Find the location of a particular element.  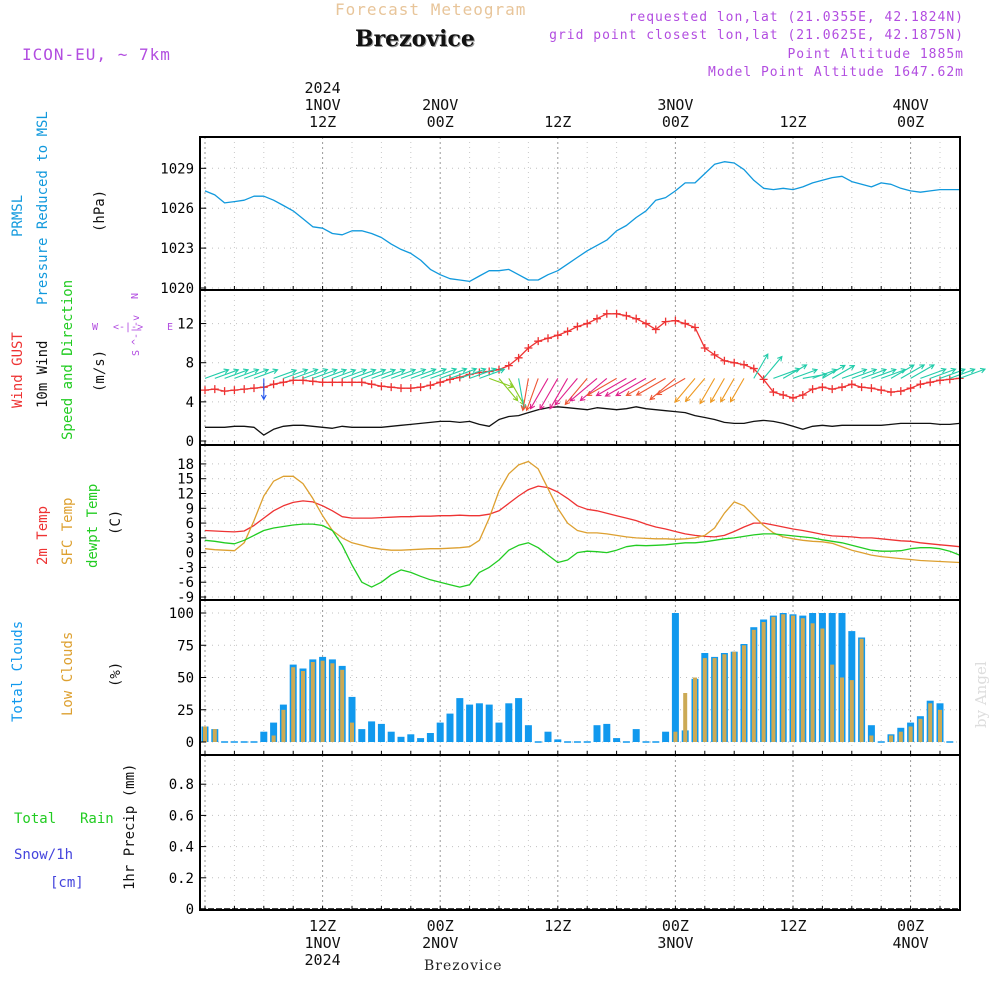

top-time-label: 2NOV is located at coordinates (440, 105).